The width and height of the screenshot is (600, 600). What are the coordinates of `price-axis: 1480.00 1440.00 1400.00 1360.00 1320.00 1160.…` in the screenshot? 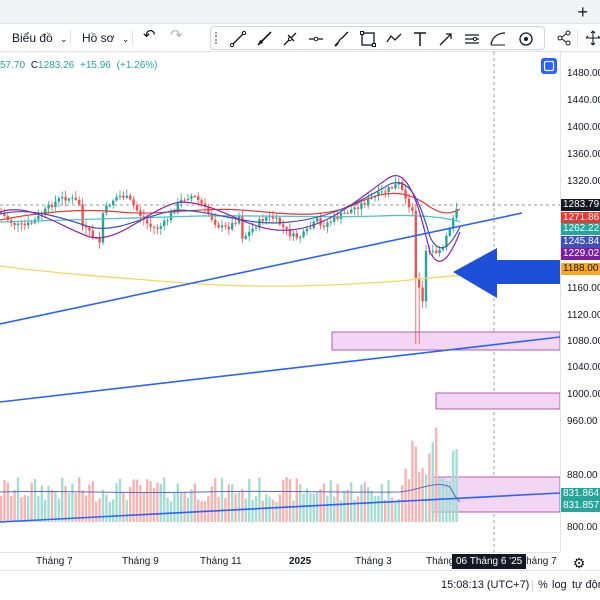 It's located at (580, 302).